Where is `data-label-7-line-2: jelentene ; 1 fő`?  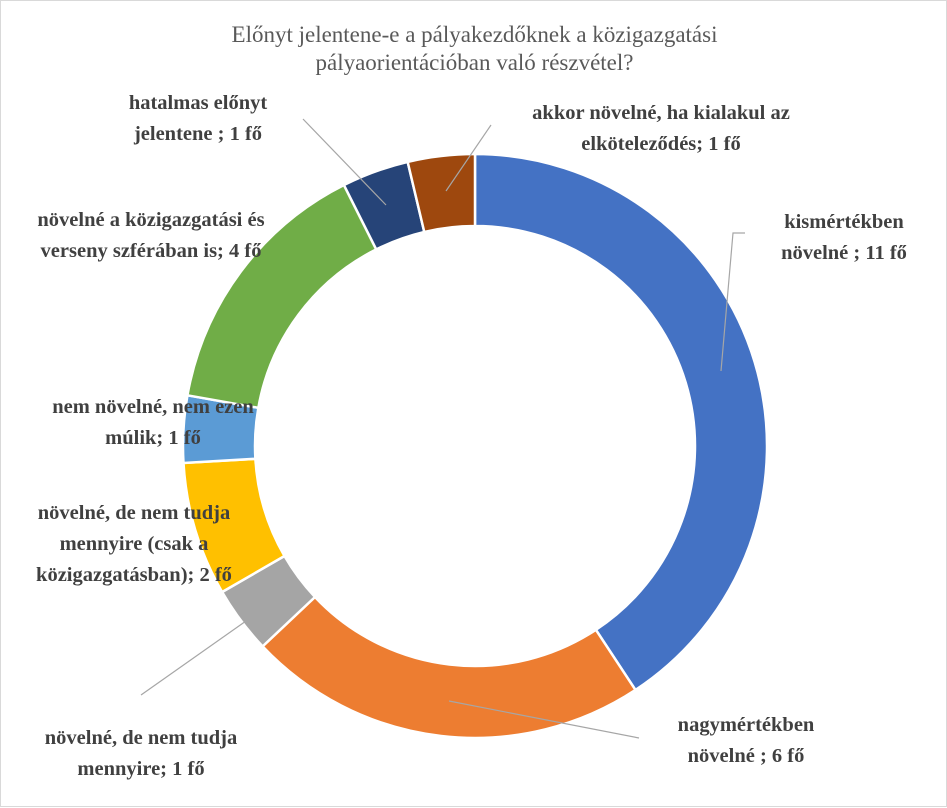 data-label-7-line-2: jelentene ; 1 fő is located at coordinates (197, 134).